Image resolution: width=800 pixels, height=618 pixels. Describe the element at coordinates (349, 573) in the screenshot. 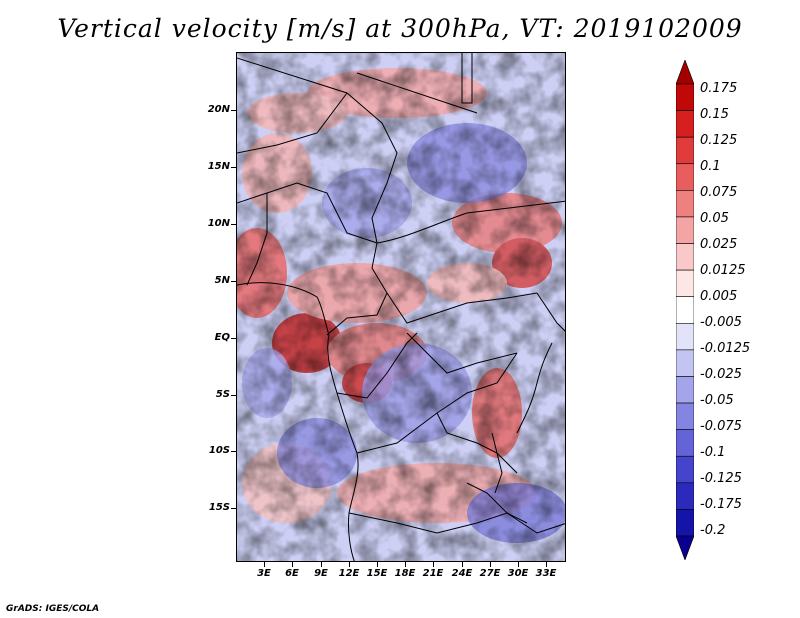

I see `lon-label-12e: 12E` at that location.